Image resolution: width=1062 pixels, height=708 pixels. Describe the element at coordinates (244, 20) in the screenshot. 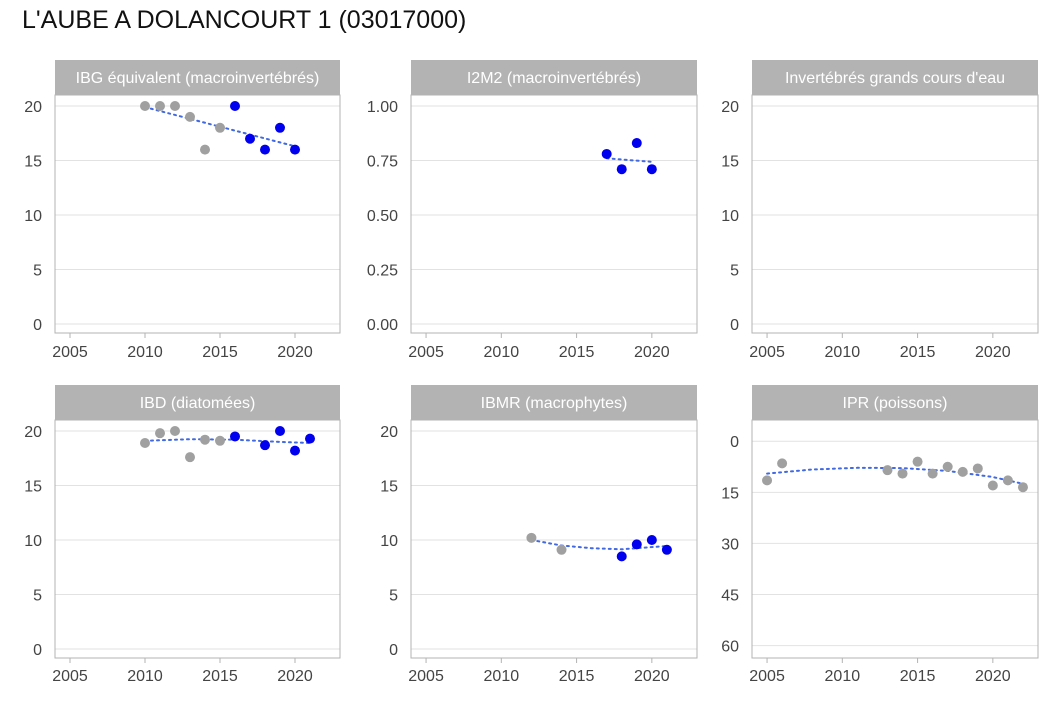

I see `page-title: L'AUBE A DOLANCOURT 1 (03017000)` at that location.